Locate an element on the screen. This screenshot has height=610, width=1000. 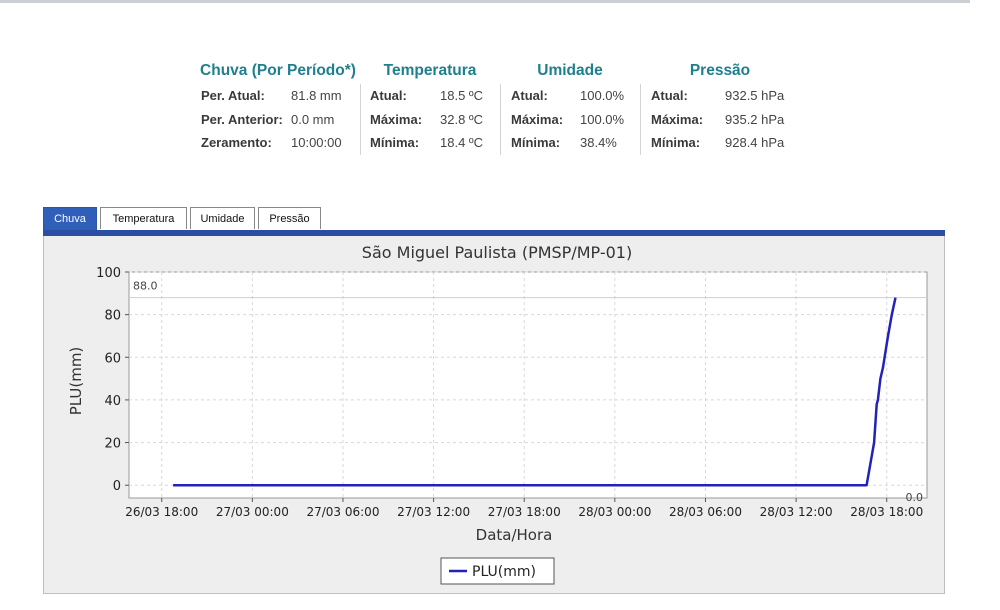
tab-umidade: Umidade is located at coordinates (222, 218).